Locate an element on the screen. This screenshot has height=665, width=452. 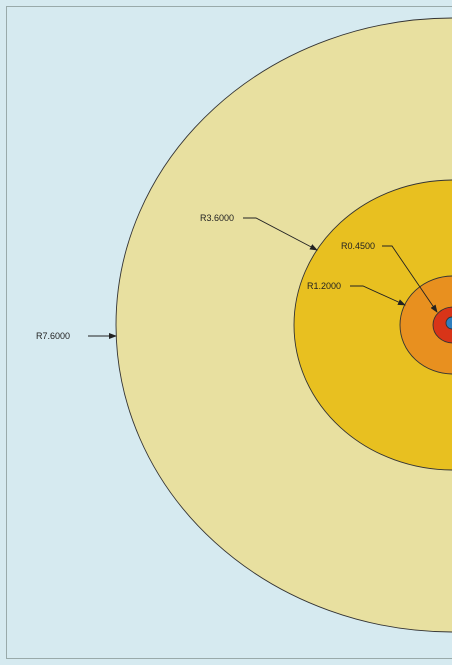
label-r-core: R0.4500 is located at coordinates (358, 246).